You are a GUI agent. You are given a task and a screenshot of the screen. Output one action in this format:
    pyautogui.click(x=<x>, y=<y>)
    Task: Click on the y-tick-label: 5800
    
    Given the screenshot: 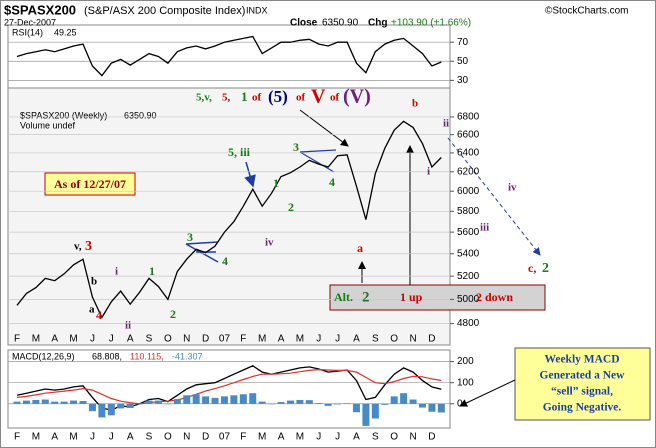 What is the action you would take?
    pyautogui.click(x=468, y=211)
    